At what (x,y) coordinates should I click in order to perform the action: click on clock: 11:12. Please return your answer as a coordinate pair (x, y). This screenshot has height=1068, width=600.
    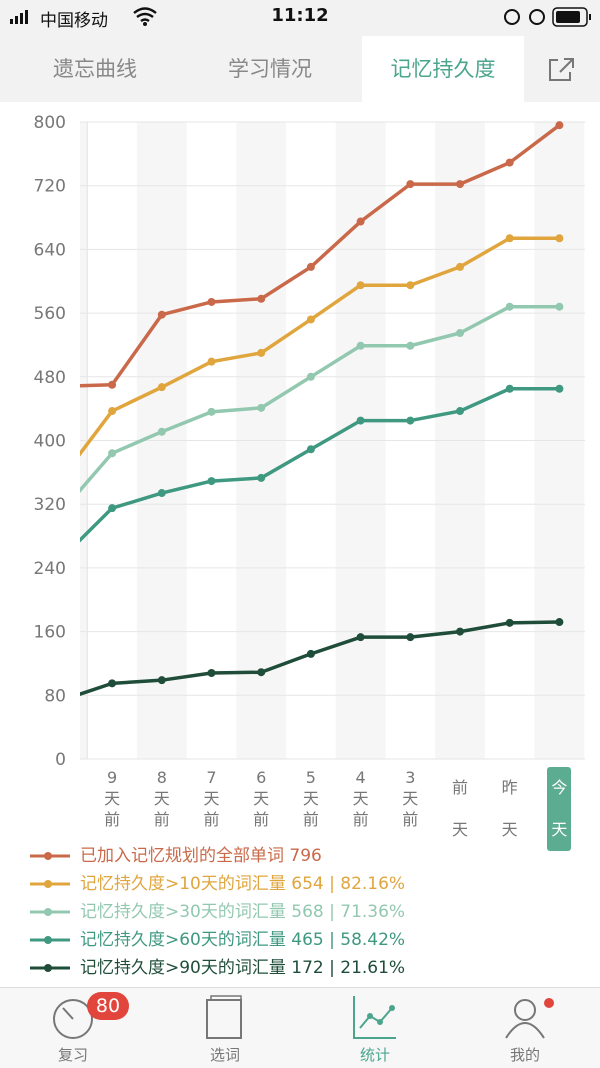
    Looking at the image, I should click on (300, 15).